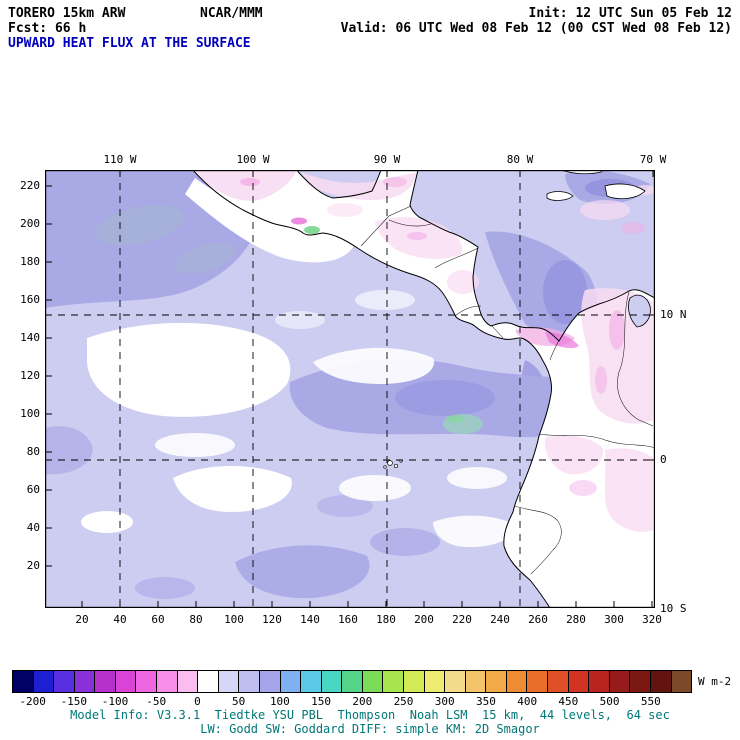  What do you see at coordinates (234, 619) in the screenshot?
I see `x-grid-label: 100` at bounding box center [234, 619].